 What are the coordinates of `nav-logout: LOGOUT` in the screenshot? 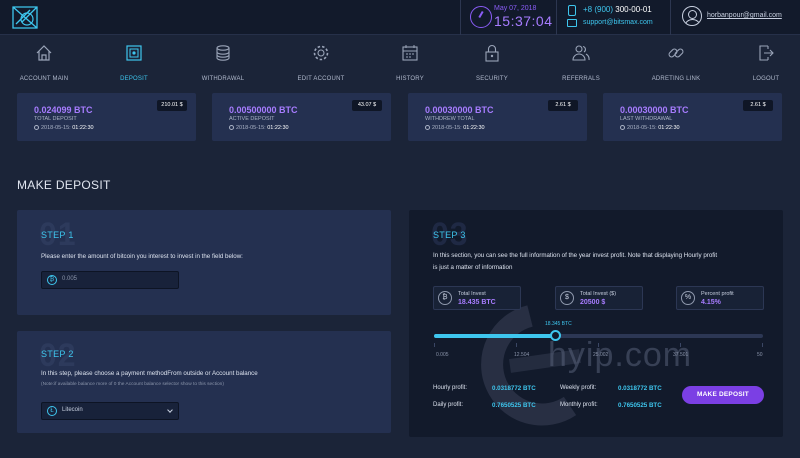 It's located at (760, 64).